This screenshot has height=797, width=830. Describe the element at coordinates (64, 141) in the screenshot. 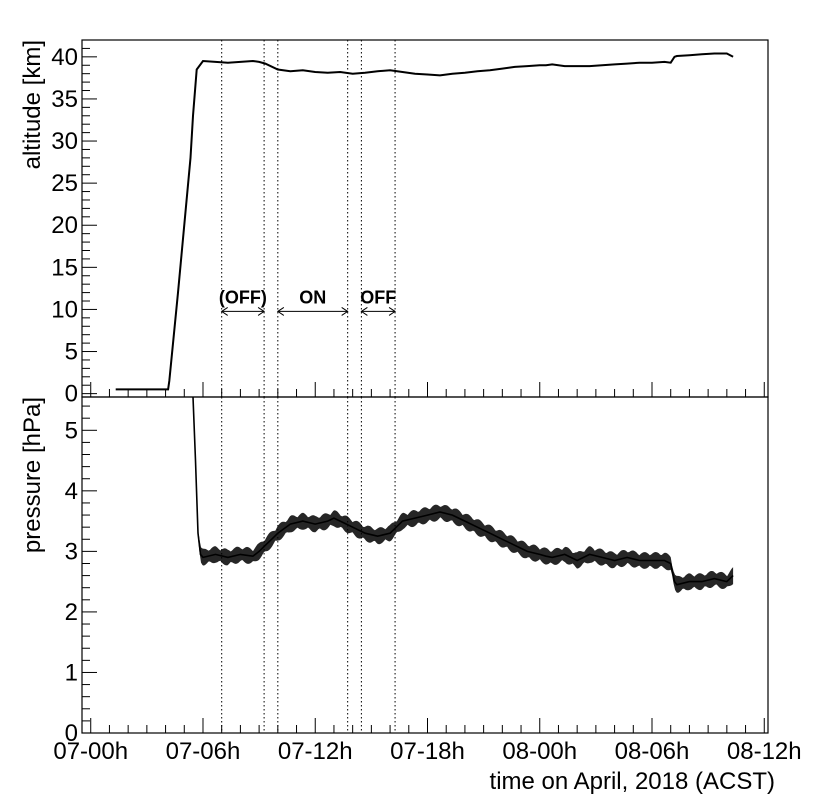

I see `y-tick-label: 30` at that location.